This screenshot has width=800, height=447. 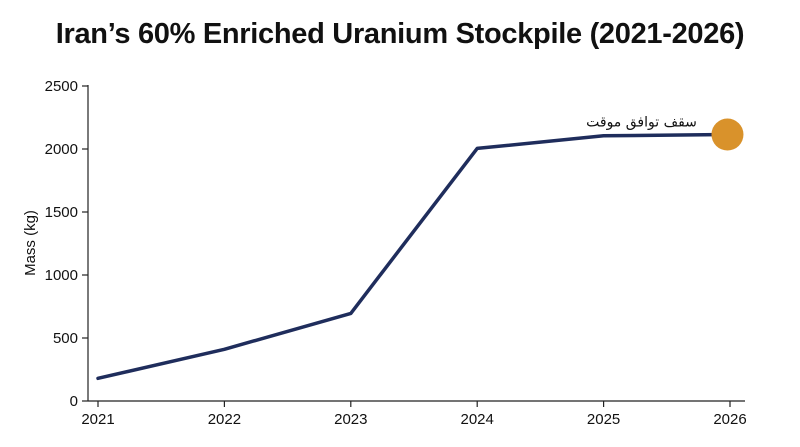 I want to click on y-tick-label: 500, so click(x=65, y=338).